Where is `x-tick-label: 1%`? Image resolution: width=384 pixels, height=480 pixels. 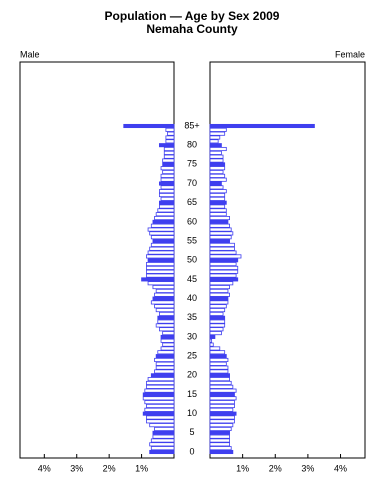
x-tick-label: 1% is located at coordinates (242, 468).